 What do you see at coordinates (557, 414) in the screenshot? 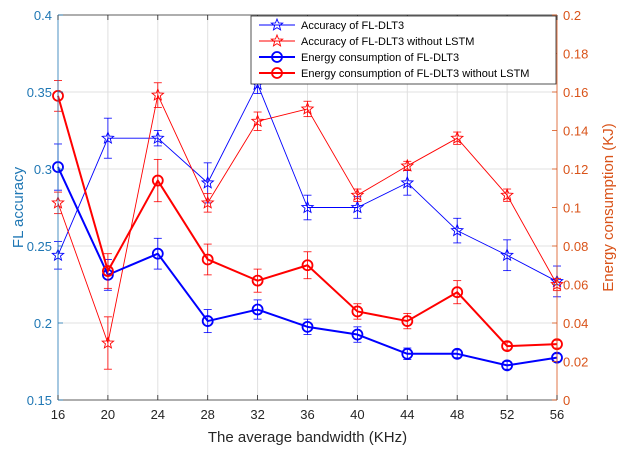
I see `x-tick-label: 56` at bounding box center [557, 414].